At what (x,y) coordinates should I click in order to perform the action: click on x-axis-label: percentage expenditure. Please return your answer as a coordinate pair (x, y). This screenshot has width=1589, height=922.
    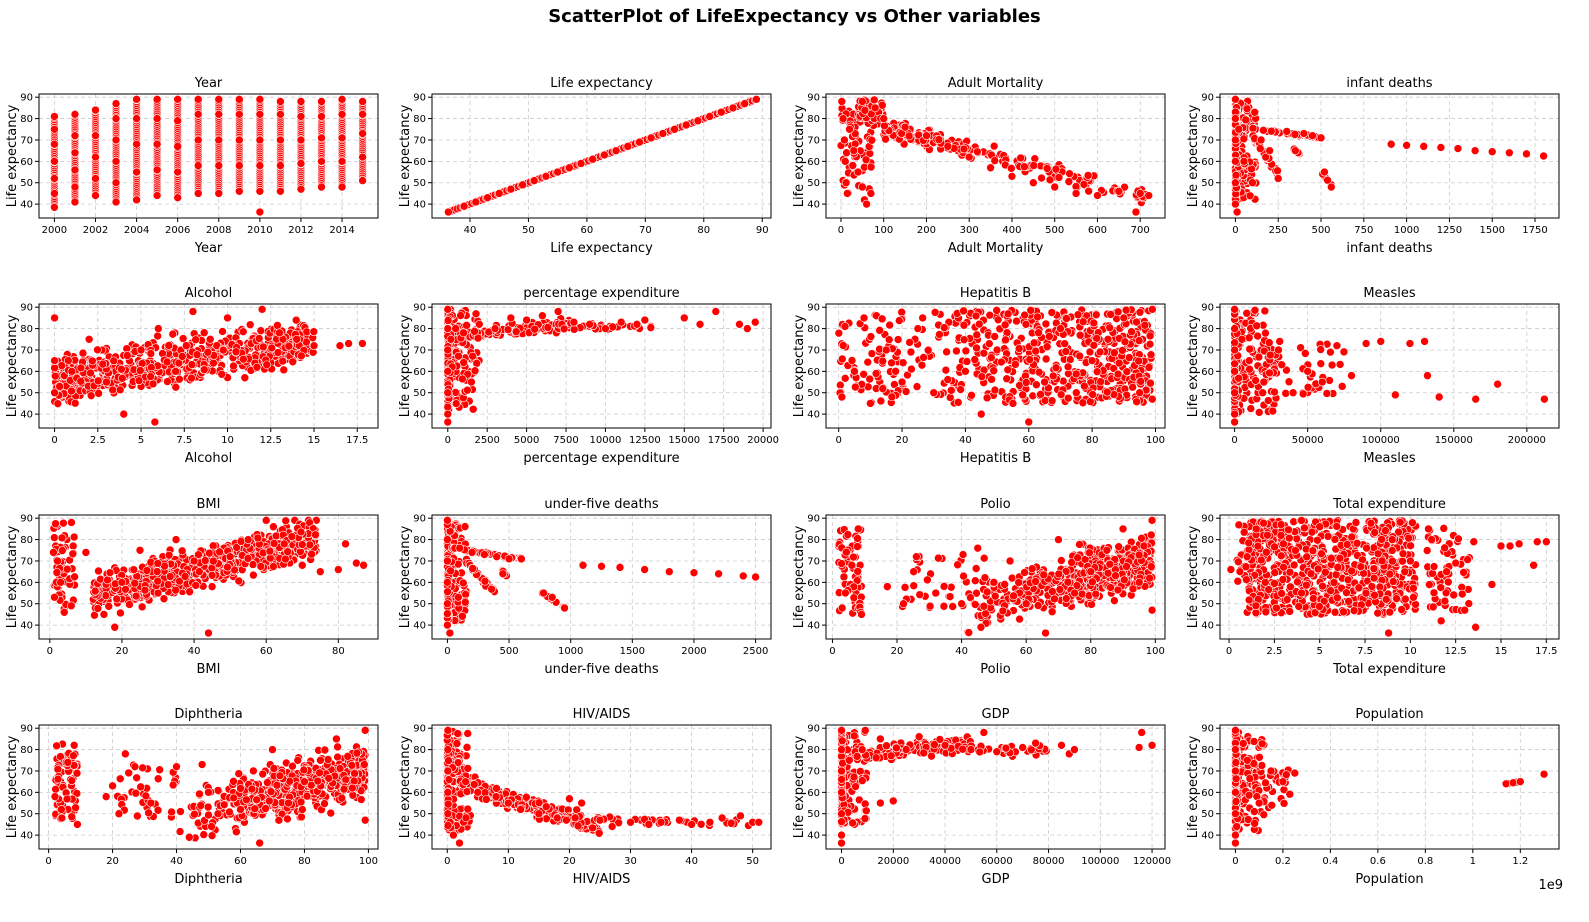
    Looking at the image, I should click on (601, 458).